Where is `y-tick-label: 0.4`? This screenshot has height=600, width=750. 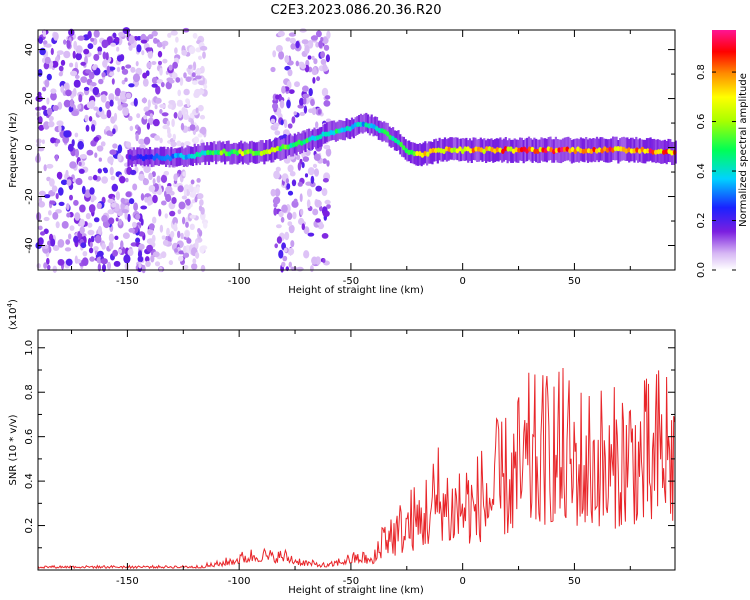
y-tick-label: 0.4 is located at coordinates (29, 481).